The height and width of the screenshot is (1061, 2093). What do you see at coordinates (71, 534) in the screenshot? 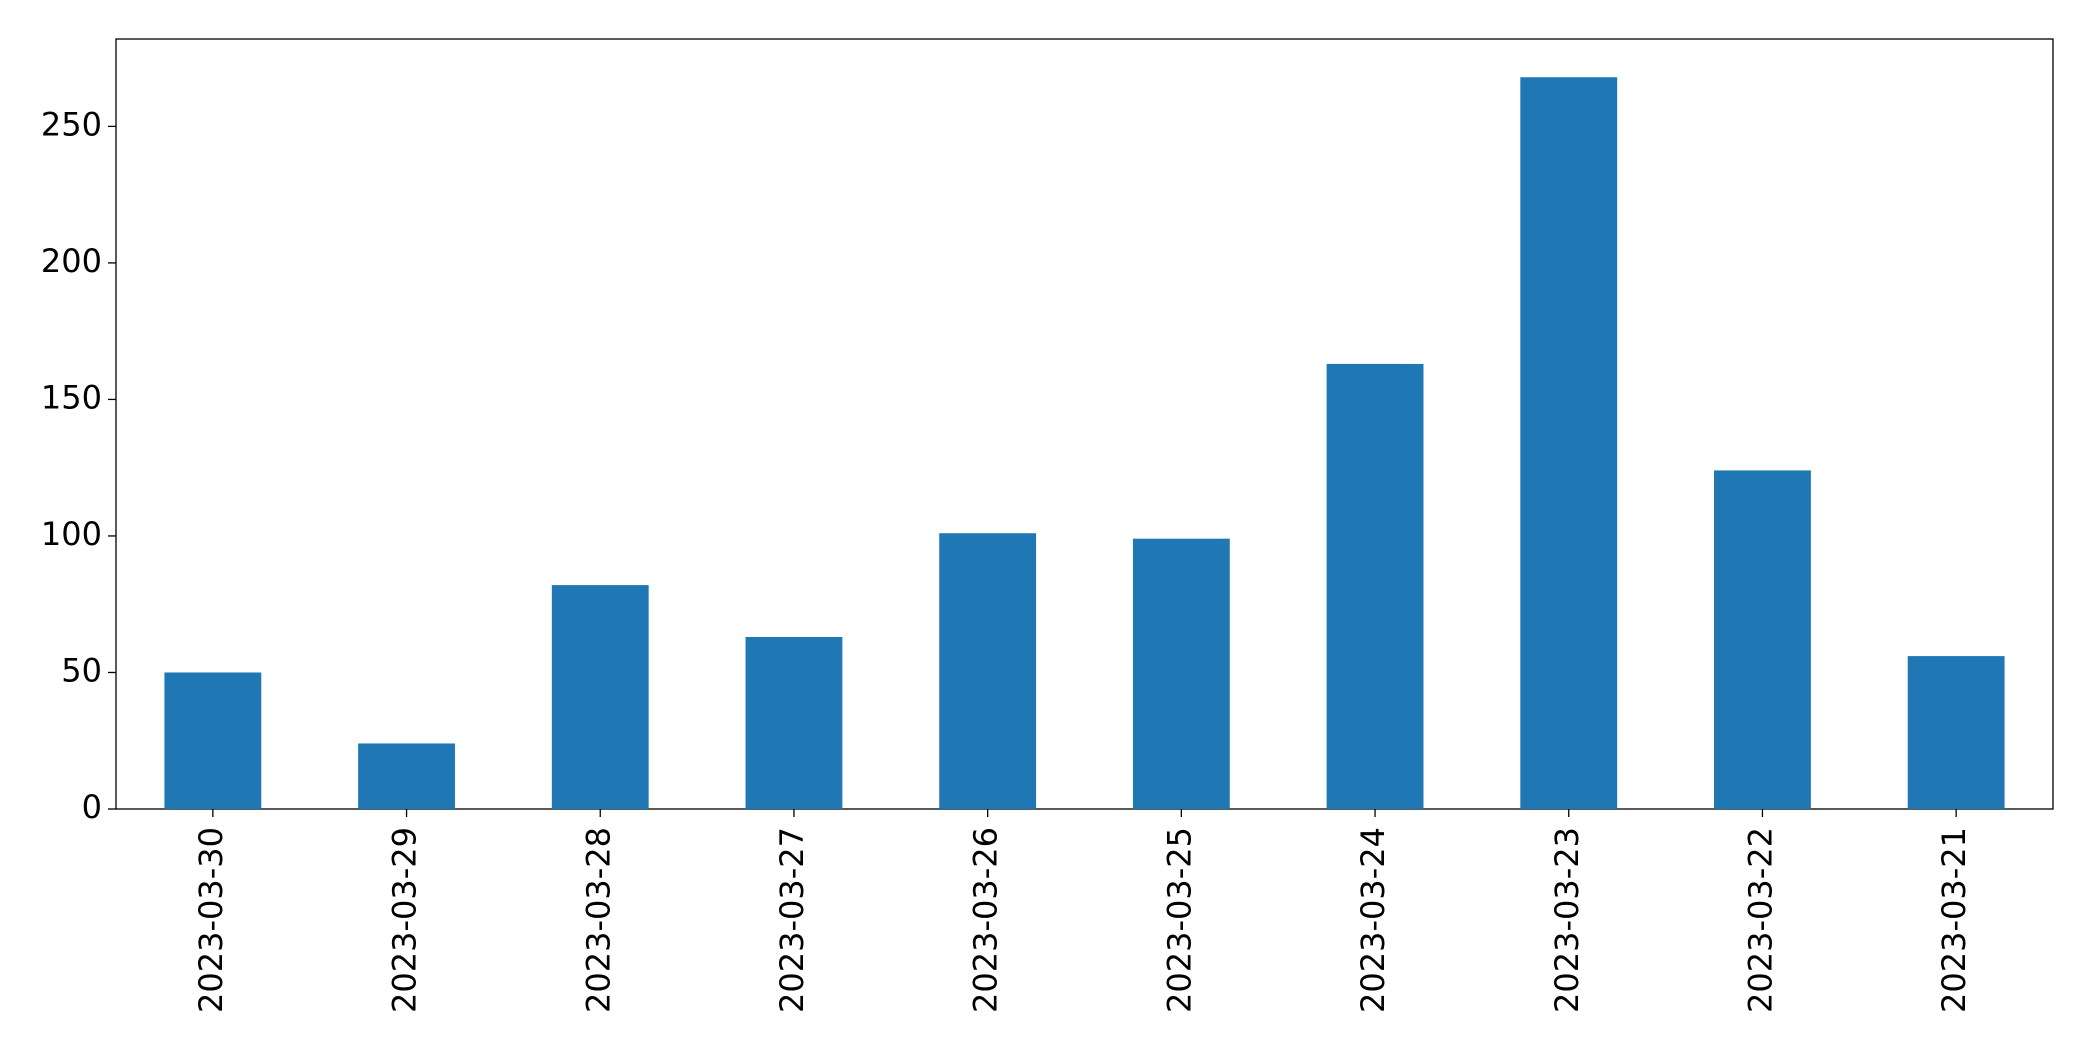
I see `y-tick-label: 100` at bounding box center [71, 534].